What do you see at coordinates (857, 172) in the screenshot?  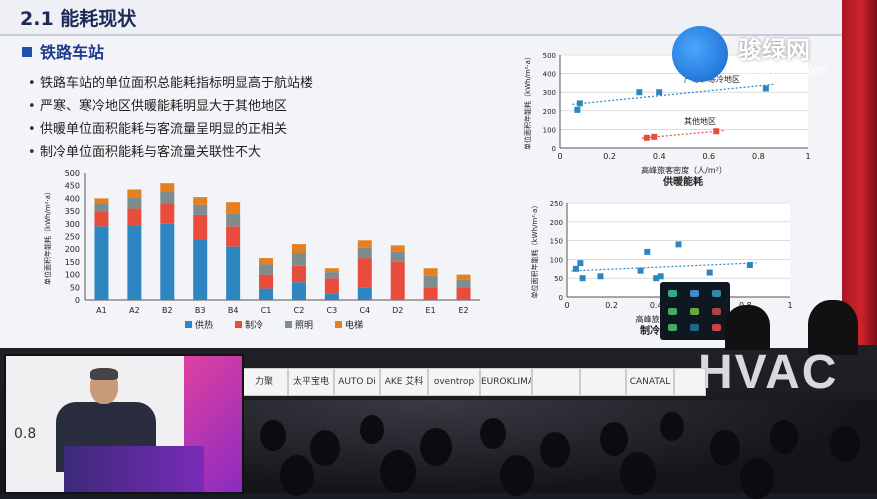 I see `stage-side-panel` at bounding box center [857, 172].